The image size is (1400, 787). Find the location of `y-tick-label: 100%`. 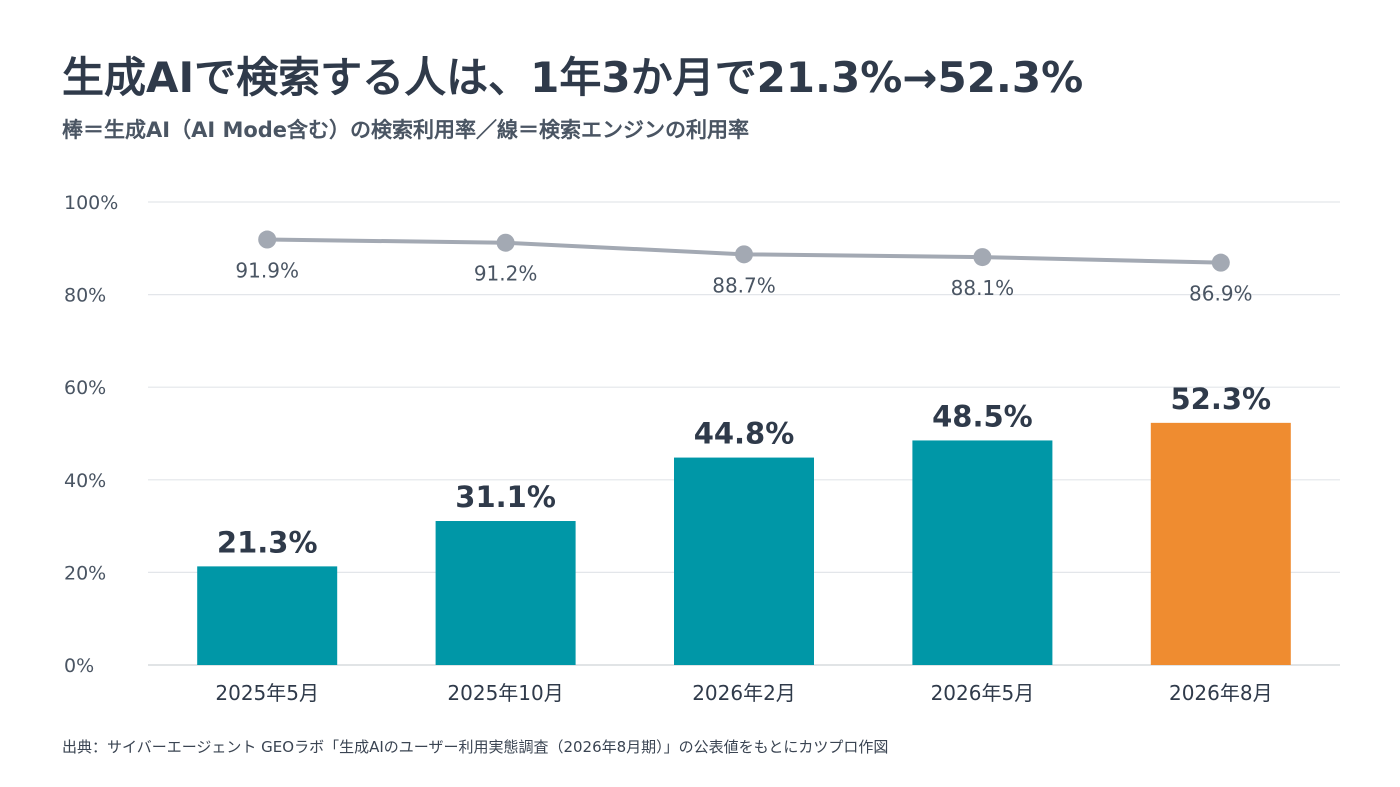

y-tick-label: 100% is located at coordinates (91, 203).